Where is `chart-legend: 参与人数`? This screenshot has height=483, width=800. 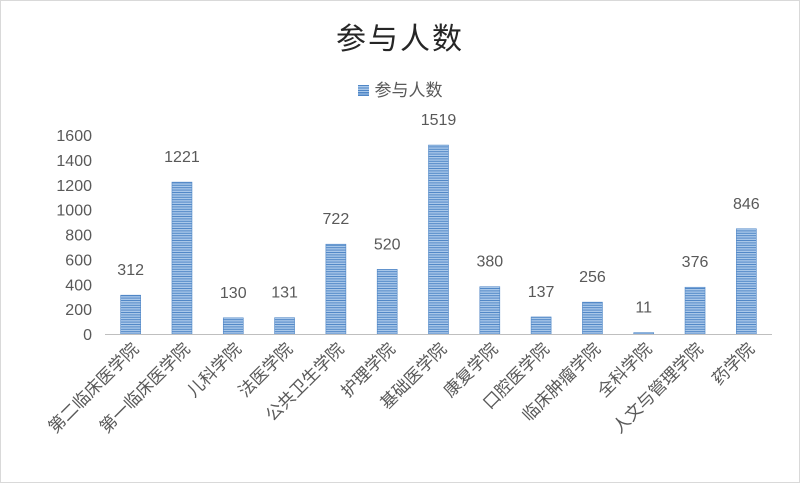
chart-legend: 参与人数 is located at coordinates (400, 88).